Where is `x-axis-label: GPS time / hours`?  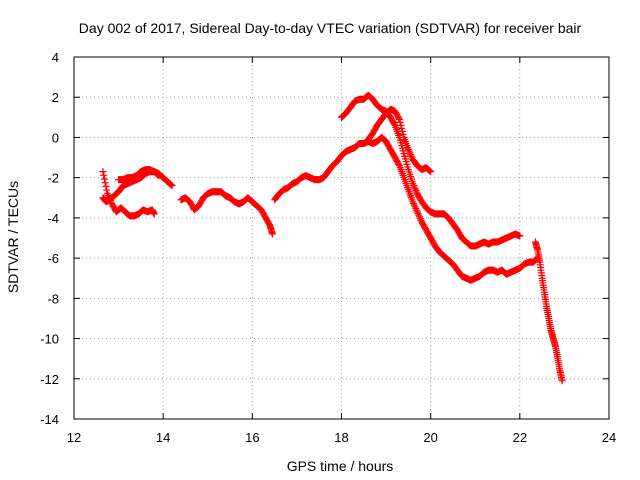 x-axis-label: GPS time / hours is located at coordinates (340, 466).